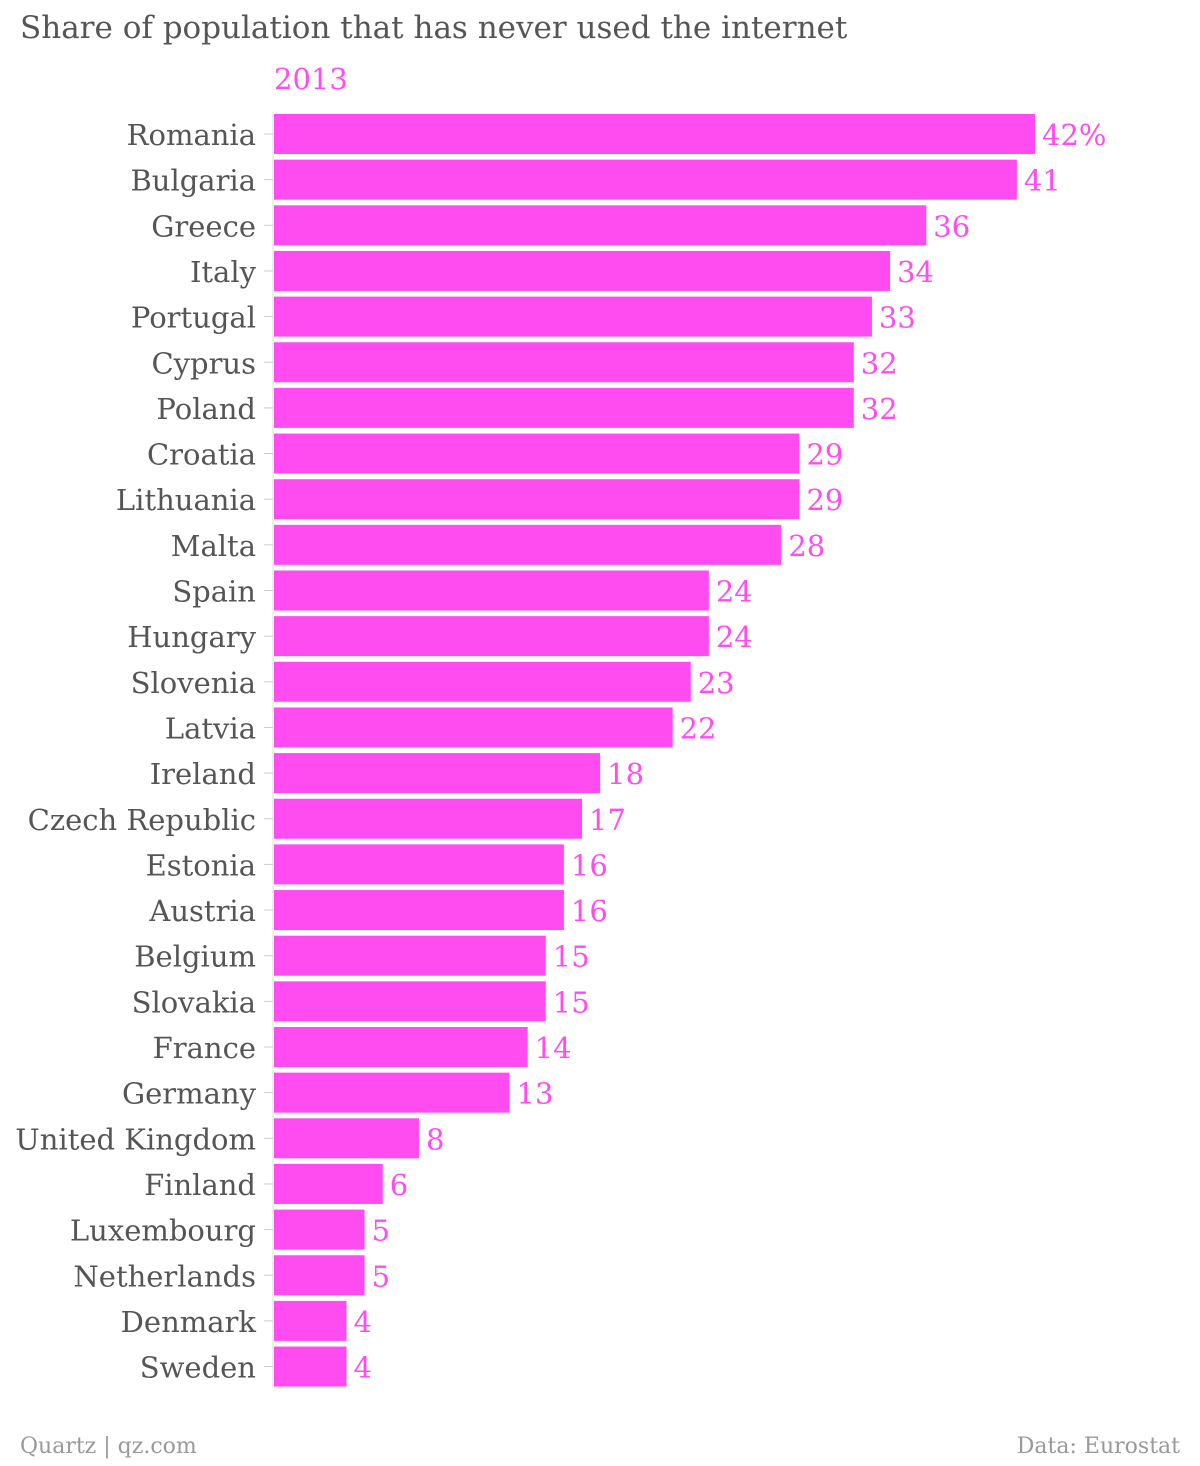 This screenshot has height=1466, width=1200. Describe the element at coordinates (206, 409) in the screenshot. I see `category-label: Poland` at that location.